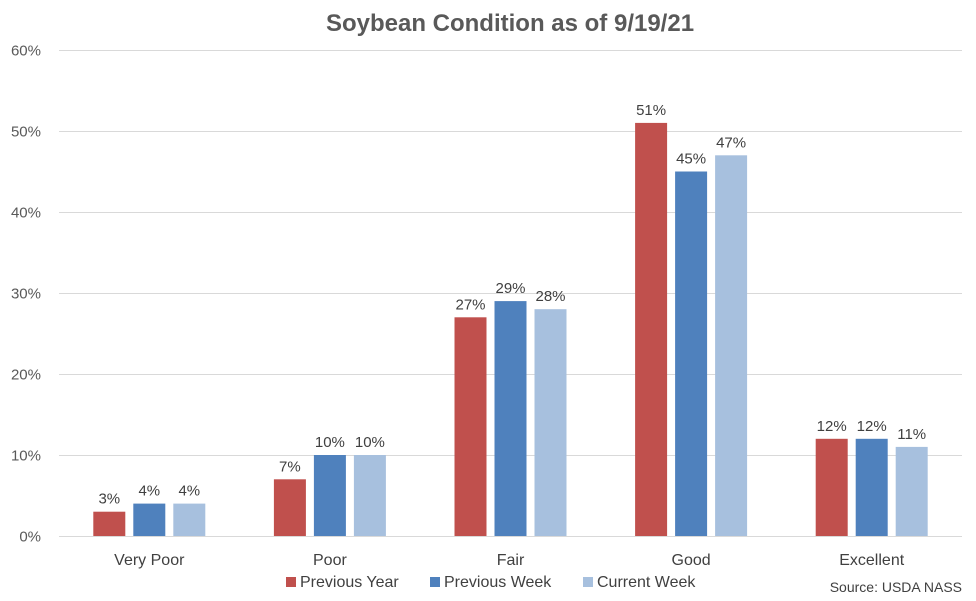 The image size is (976, 601). I want to click on bar-previous-year-fair, so click(470, 426).